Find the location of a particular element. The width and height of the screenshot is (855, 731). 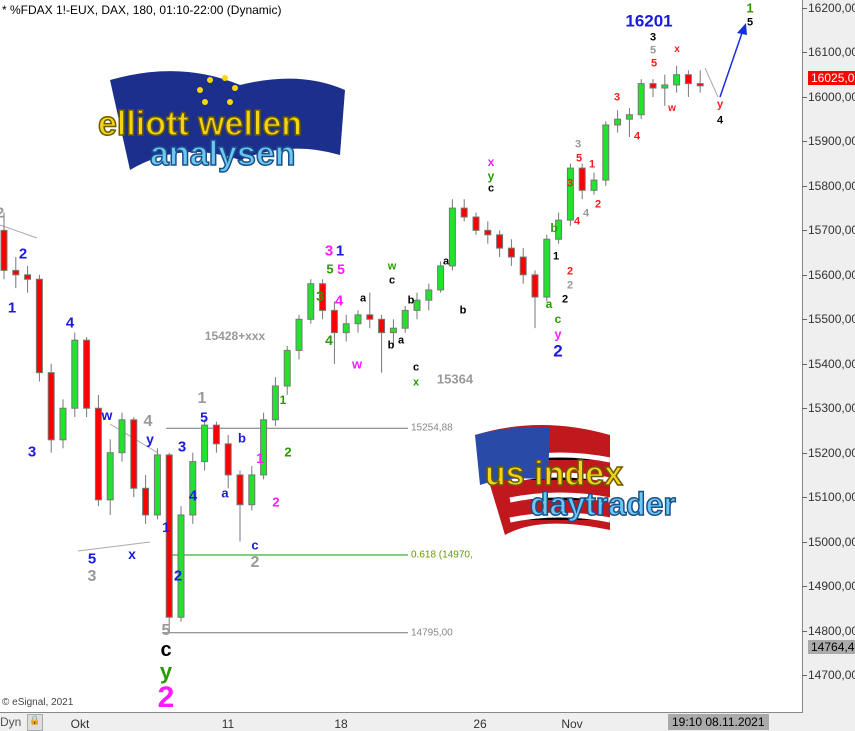

y-tick-label: 16200,00 is located at coordinates (831, 8).